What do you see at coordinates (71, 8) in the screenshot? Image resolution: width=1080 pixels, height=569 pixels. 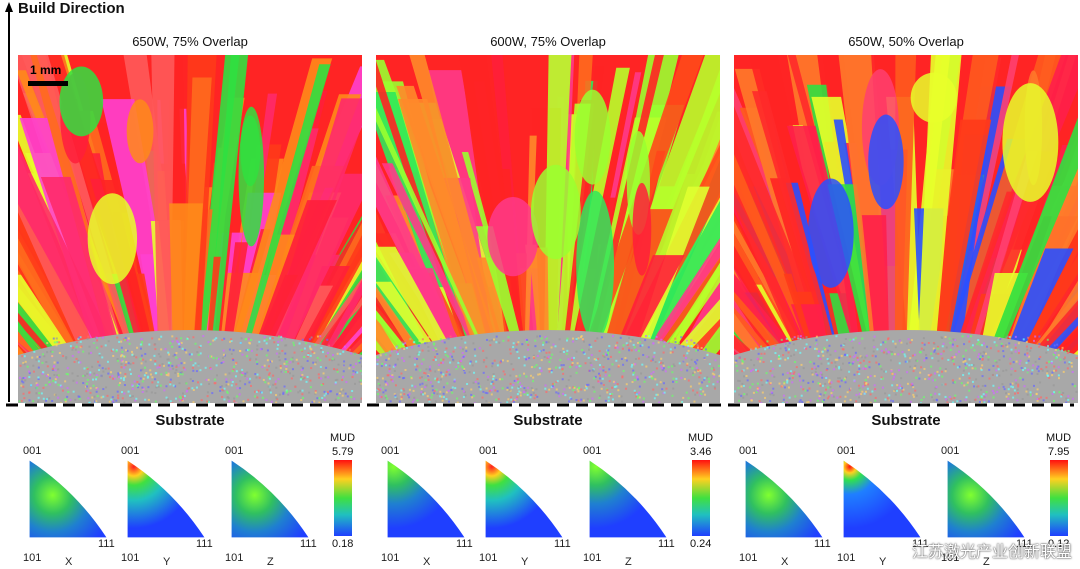 I see `build-direction-label: Build Direction` at bounding box center [71, 8].